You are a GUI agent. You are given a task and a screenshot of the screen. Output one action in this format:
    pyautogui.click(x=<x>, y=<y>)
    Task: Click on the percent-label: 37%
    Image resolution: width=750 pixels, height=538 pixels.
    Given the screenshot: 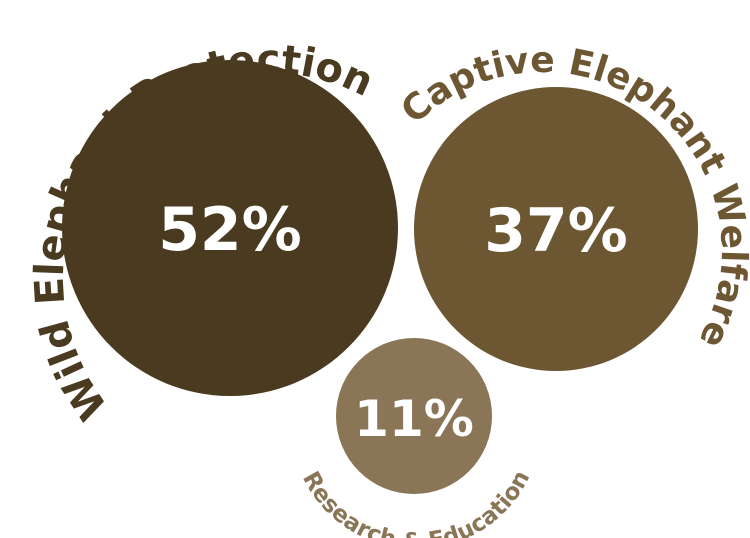 What is the action you would take?
    pyautogui.click(x=556, y=231)
    